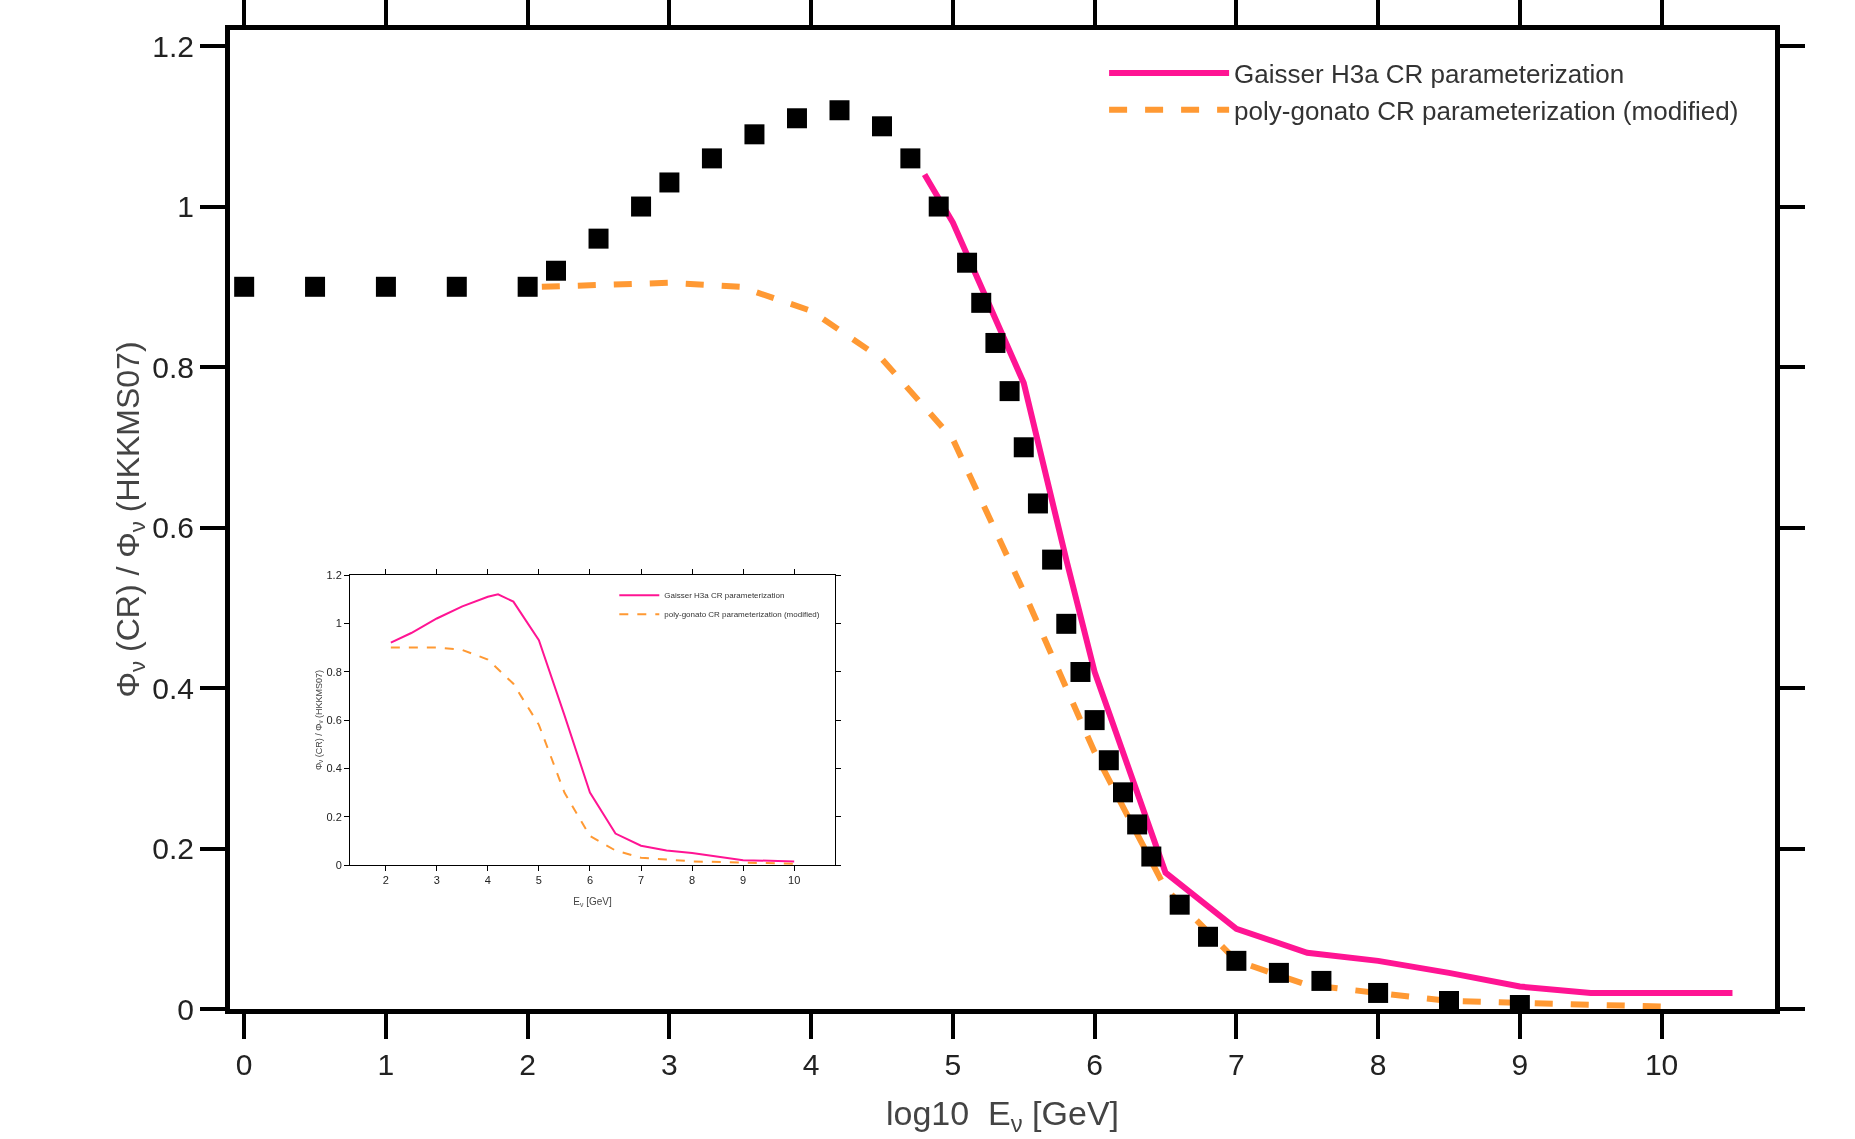 This screenshot has height=1139, width=1855. I want to click on x-axis-title: E$_{ν}$ [GeV], so click(592, 902).